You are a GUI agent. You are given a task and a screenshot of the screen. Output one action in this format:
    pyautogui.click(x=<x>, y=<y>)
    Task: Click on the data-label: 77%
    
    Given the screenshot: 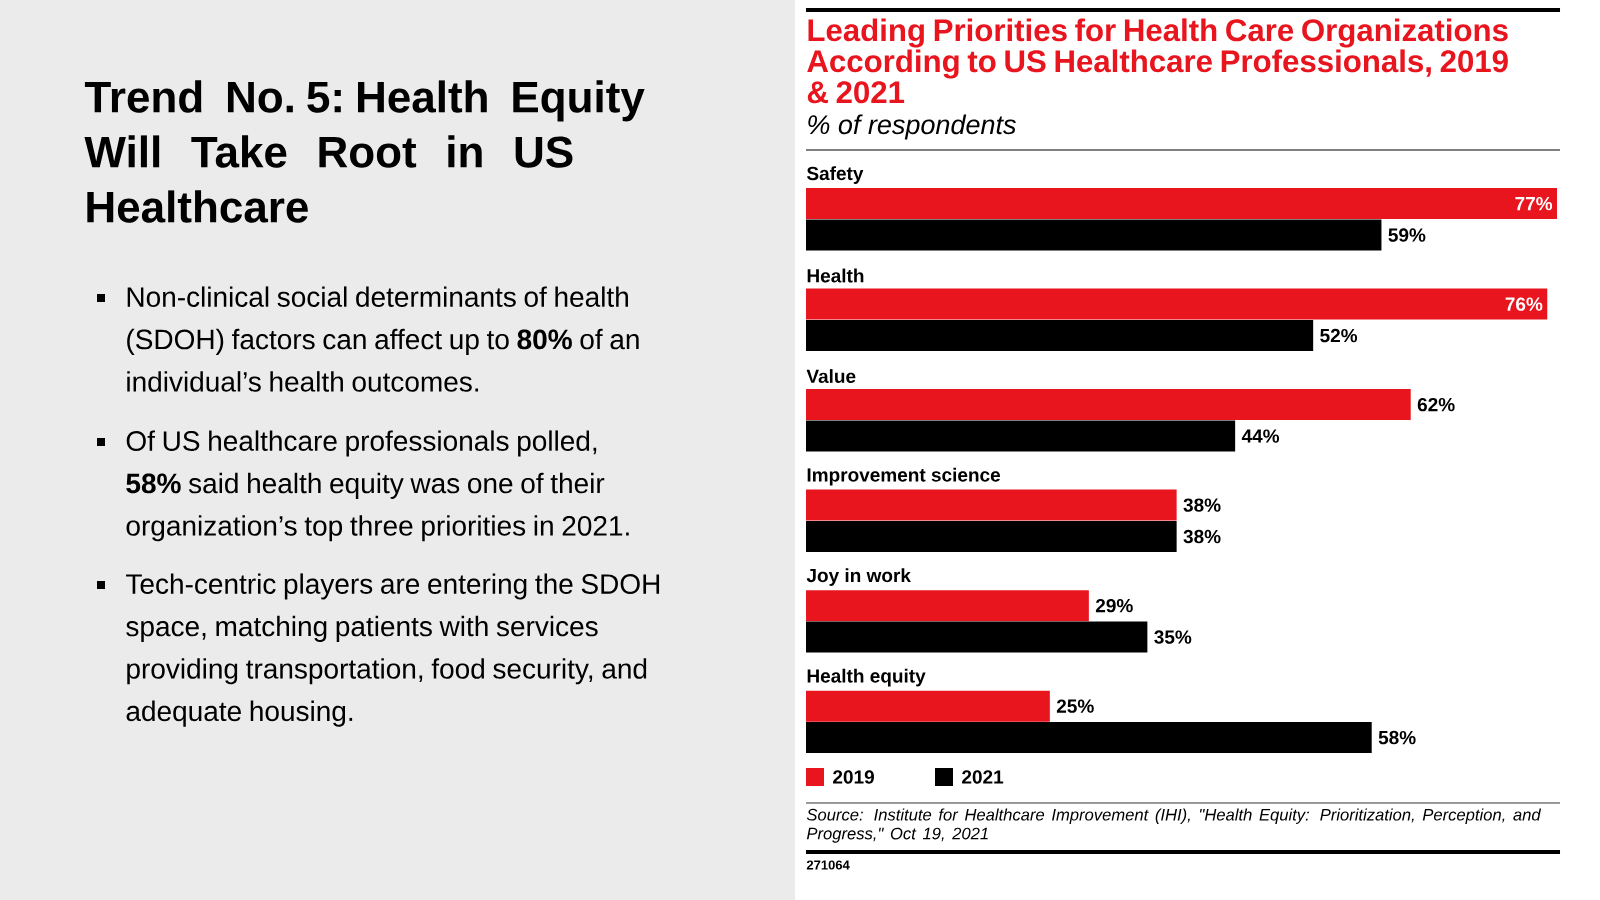 What is the action you would take?
    pyautogui.click(x=1534, y=203)
    